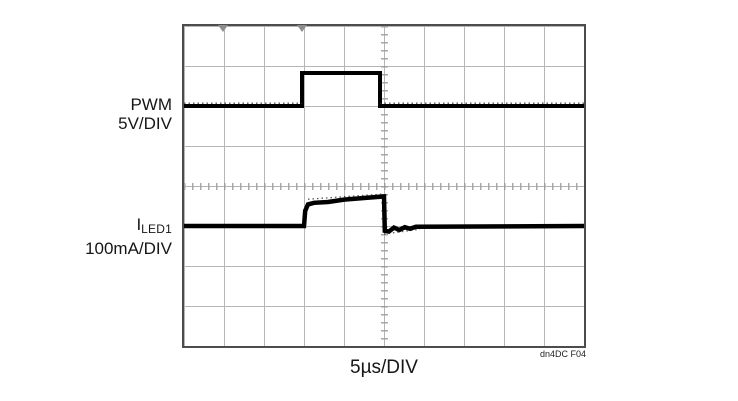 This screenshot has height=401, width=738. I want to click on channel2-name-subscript: LED1, so click(156, 229).